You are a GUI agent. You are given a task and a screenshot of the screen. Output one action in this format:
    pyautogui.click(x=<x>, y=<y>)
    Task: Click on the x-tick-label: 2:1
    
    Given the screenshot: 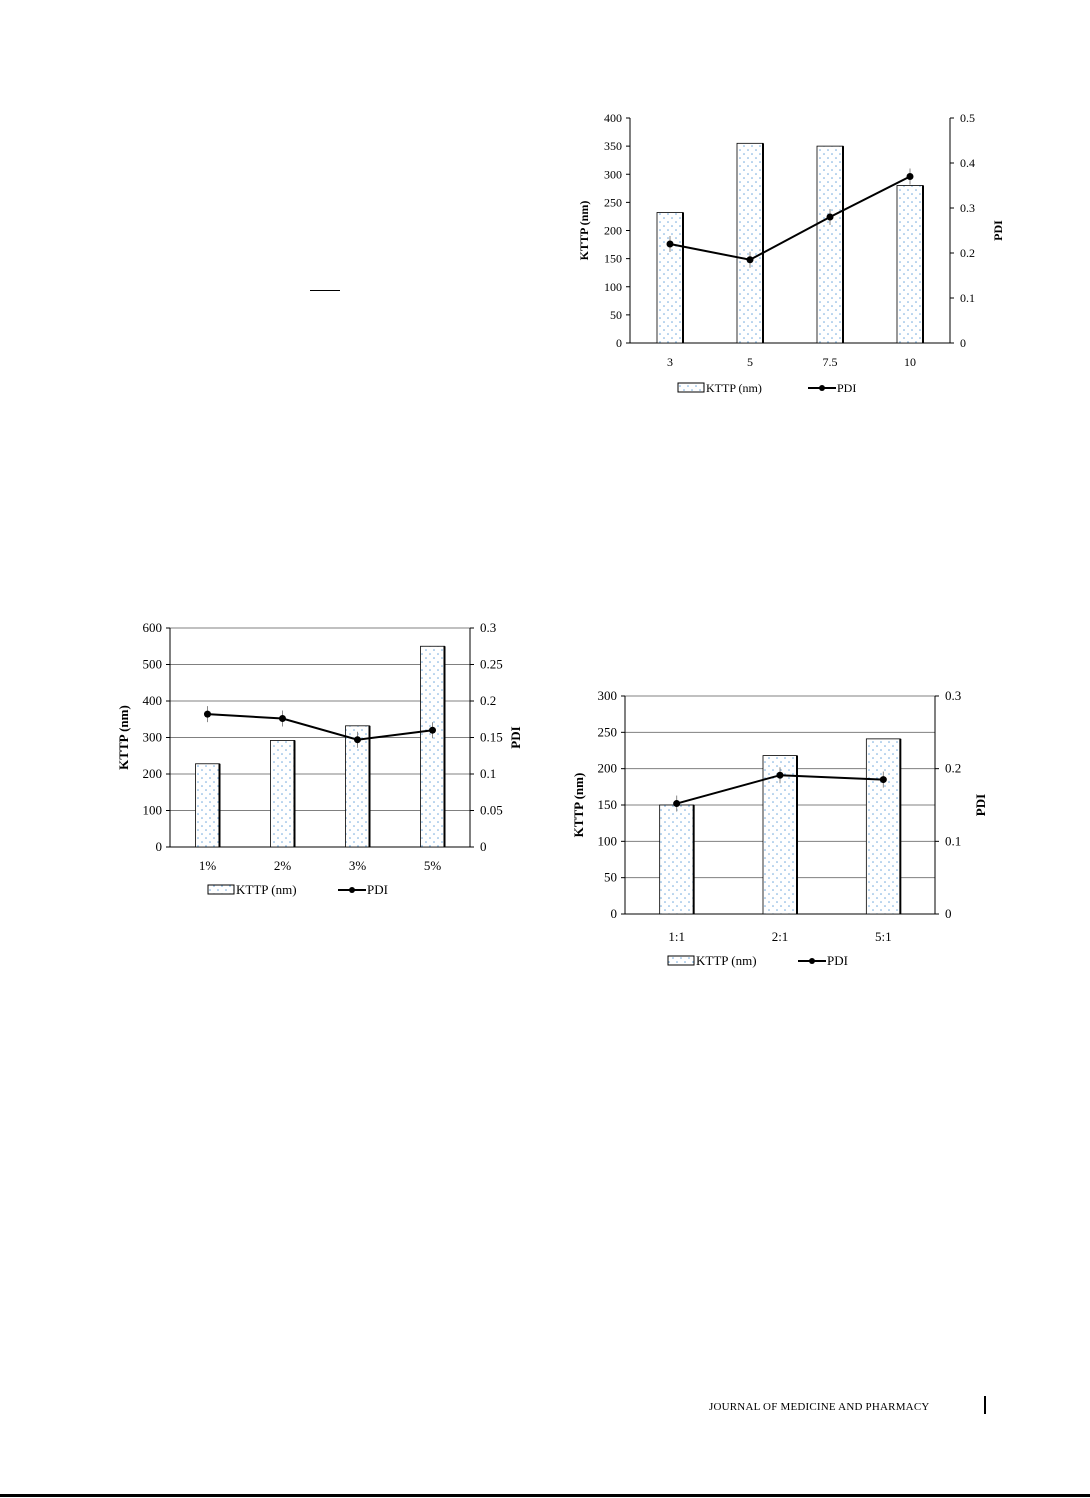 What is the action you would take?
    pyautogui.click(x=780, y=936)
    